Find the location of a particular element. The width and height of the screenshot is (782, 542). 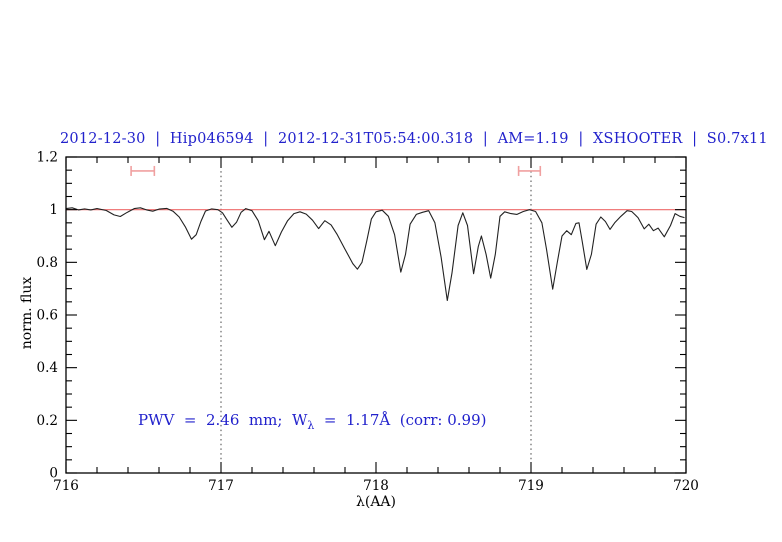

x-tick-label: 717 is located at coordinates (221, 486).